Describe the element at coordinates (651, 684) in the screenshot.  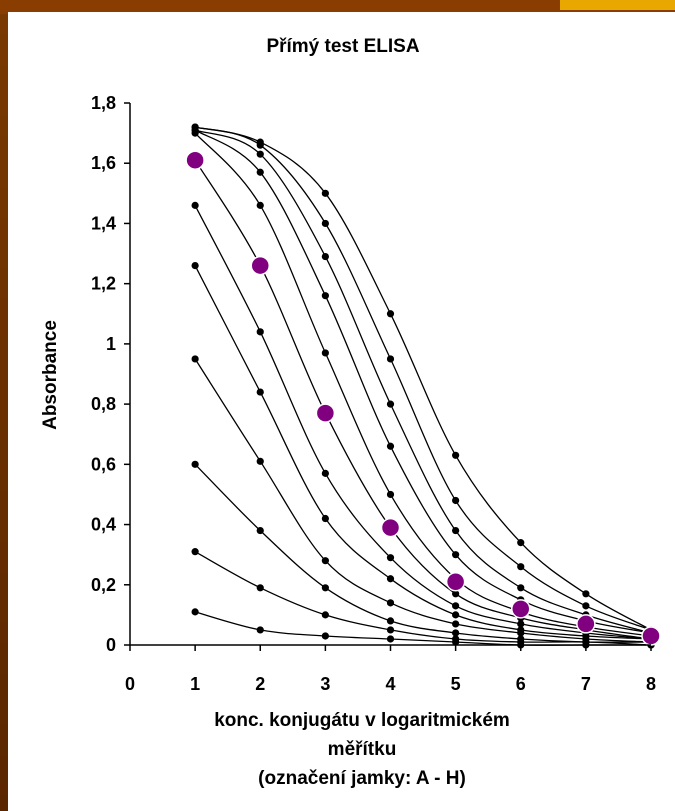
I see `x-tick-label: 8` at that location.